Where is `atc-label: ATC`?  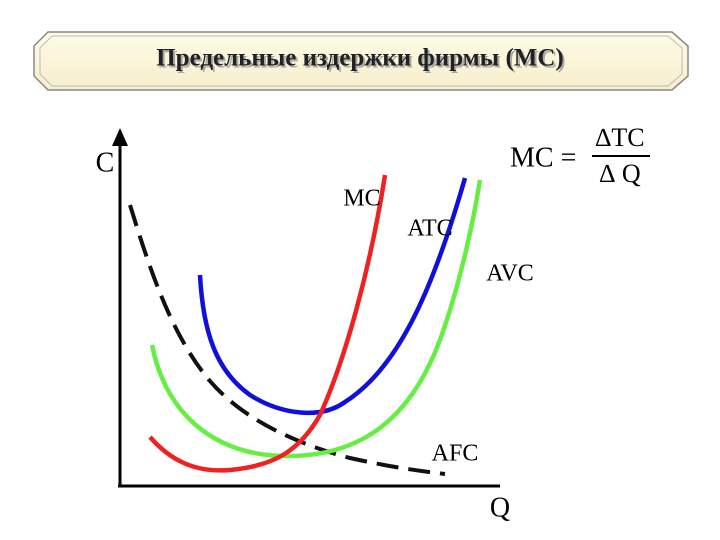 atc-label: ATC is located at coordinates (429, 229).